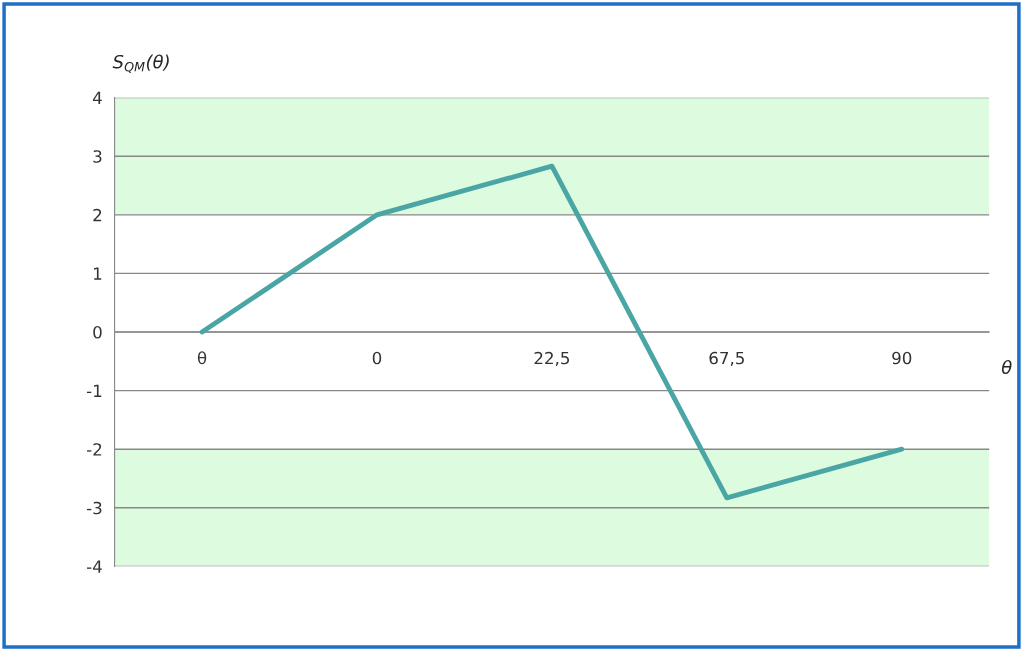 The image size is (1023, 651). Describe the element at coordinates (902, 358) in the screenshot. I see `x-tick-label: 90` at that location.